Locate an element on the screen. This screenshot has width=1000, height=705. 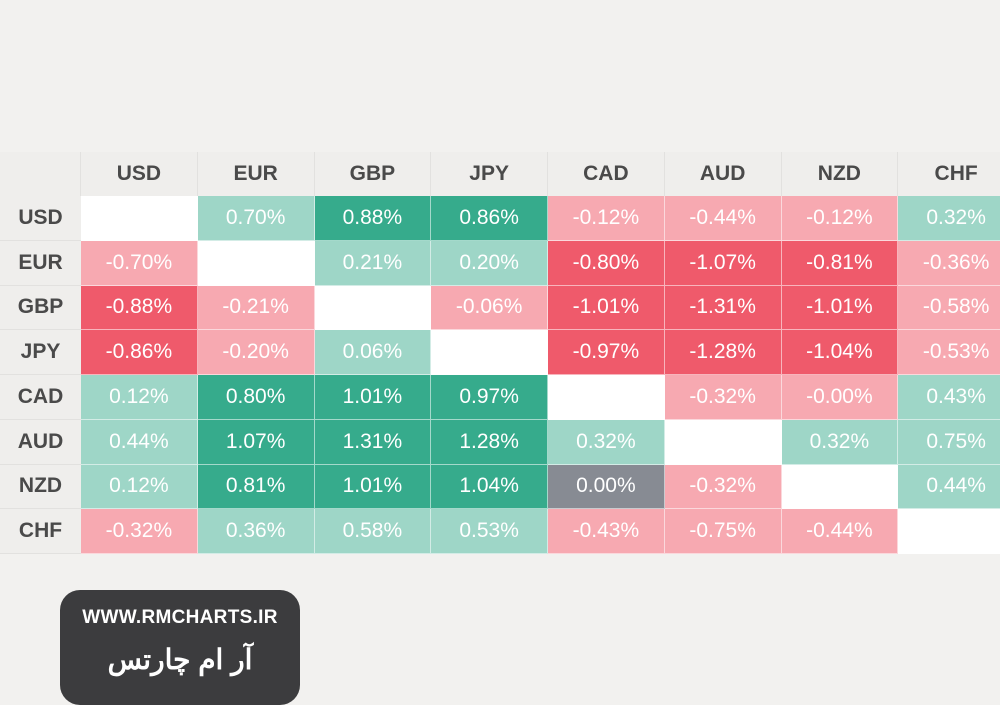
cell-aud-usd: 0.44% is located at coordinates (139, 442).